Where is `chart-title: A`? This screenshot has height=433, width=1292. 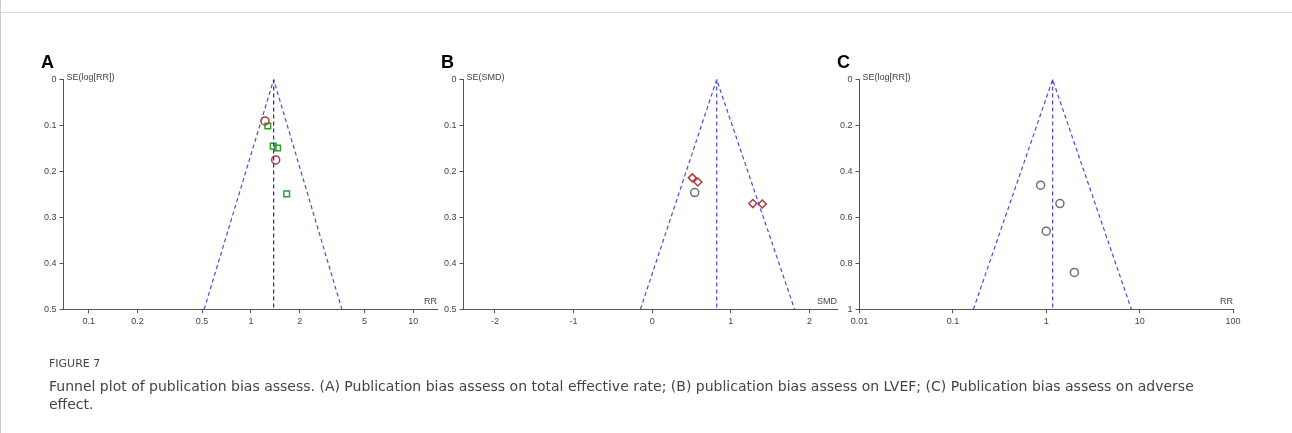
chart-title: A is located at coordinates (47, 61).